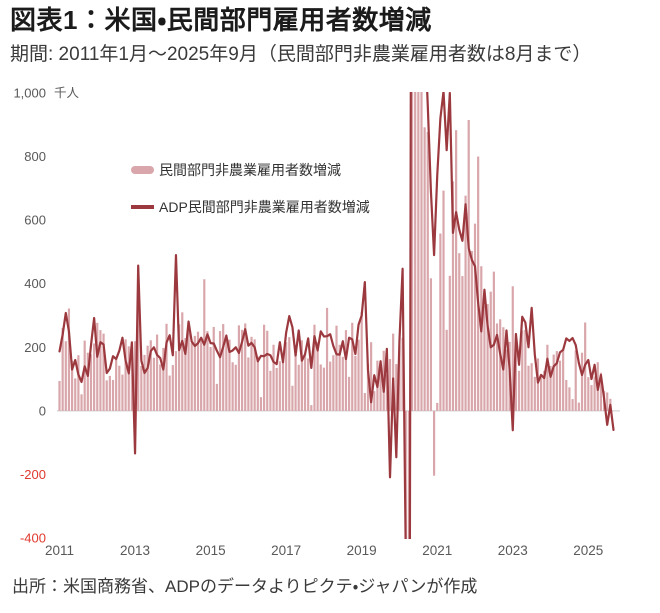  What do you see at coordinates (33, 538) in the screenshot?
I see `y-tick-label: -400` at bounding box center [33, 538].